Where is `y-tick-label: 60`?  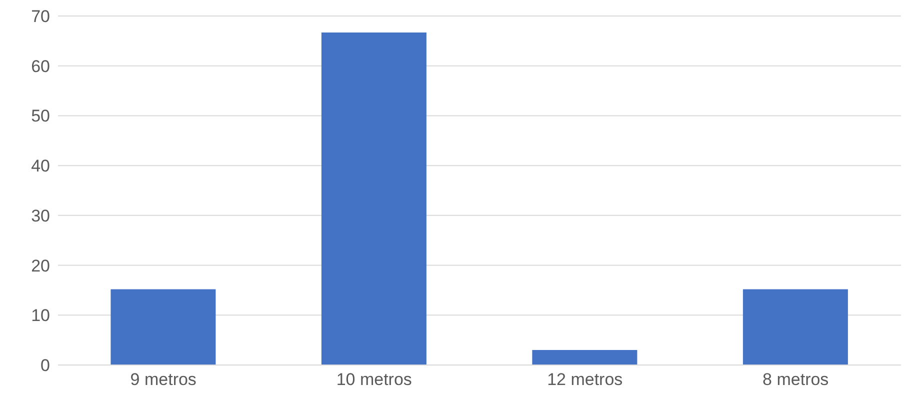 y-tick-label: 60 is located at coordinates (40, 66).